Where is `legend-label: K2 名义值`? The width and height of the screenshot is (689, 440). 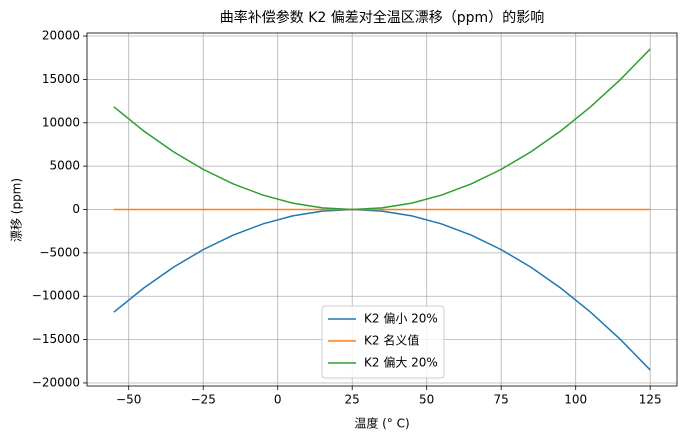
legend-label: K2 名义值 is located at coordinates (391, 340).